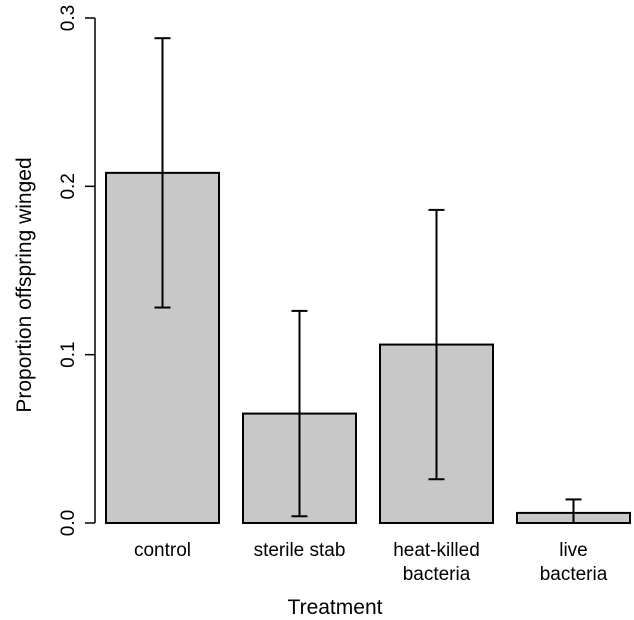 This screenshot has width=634, height=620. What do you see at coordinates (68, 354) in the screenshot?
I see `y-tick-label: 0.1` at bounding box center [68, 354].